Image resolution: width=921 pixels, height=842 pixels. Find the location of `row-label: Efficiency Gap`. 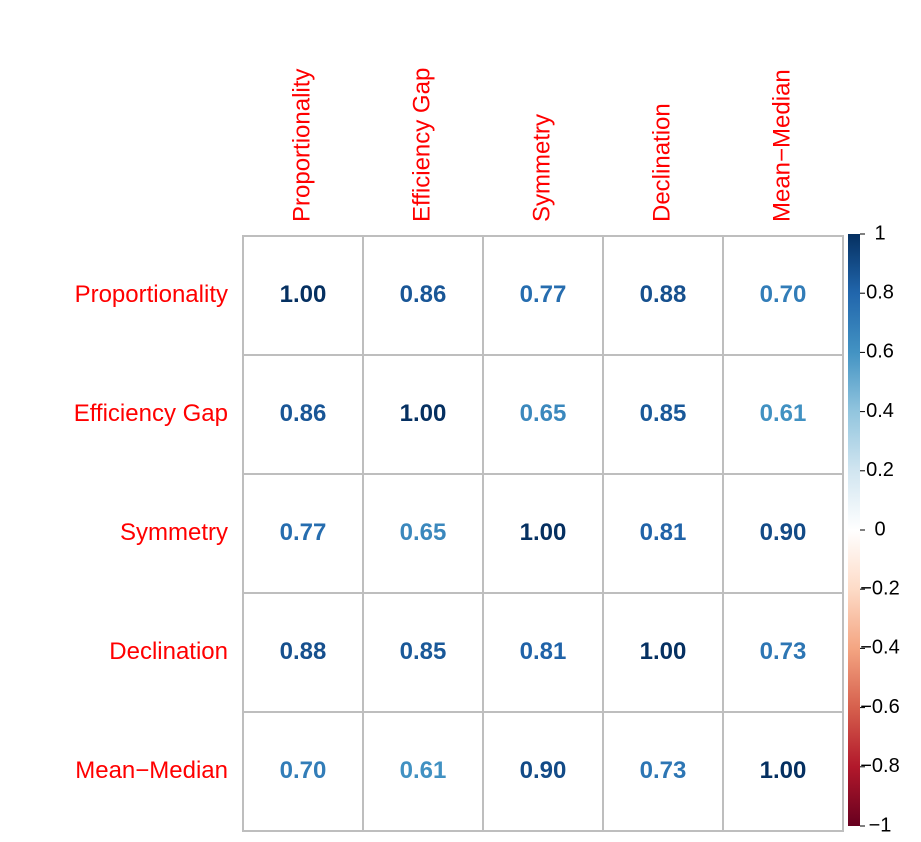

row-label: Efficiency Gap is located at coordinates (151, 413).